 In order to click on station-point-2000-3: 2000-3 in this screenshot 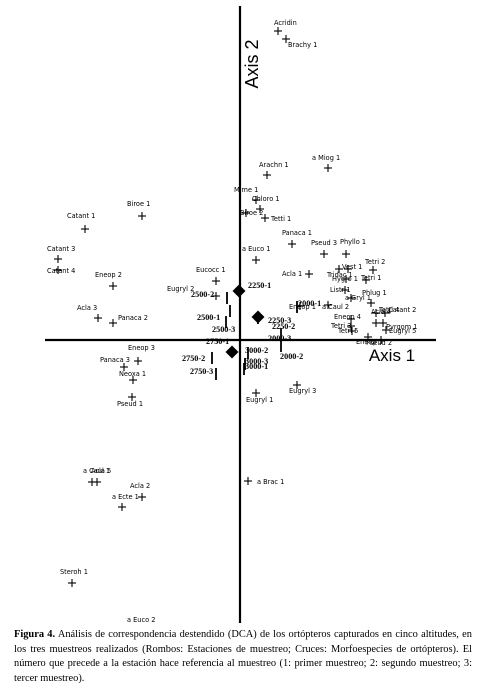, I will do `click(279, 335)`.